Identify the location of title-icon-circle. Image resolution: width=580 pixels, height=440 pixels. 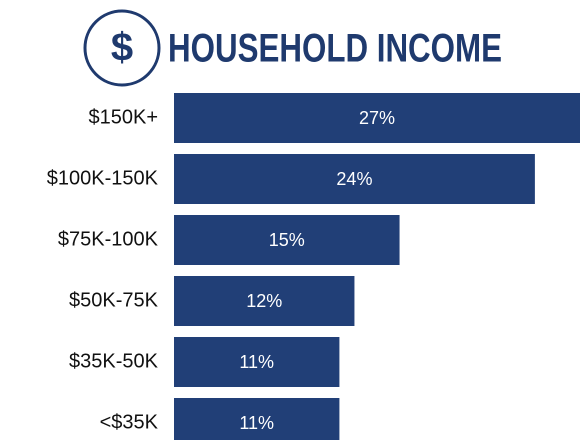
(122, 48).